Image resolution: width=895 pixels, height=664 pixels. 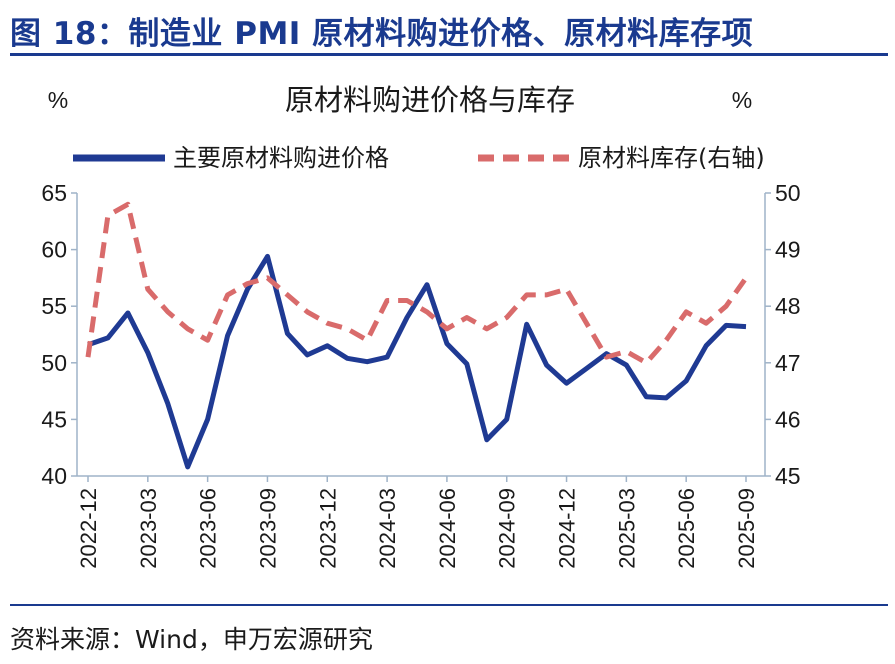 I want to click on x-axis-tick-label: 2024-09, so click(x=507, y=528).